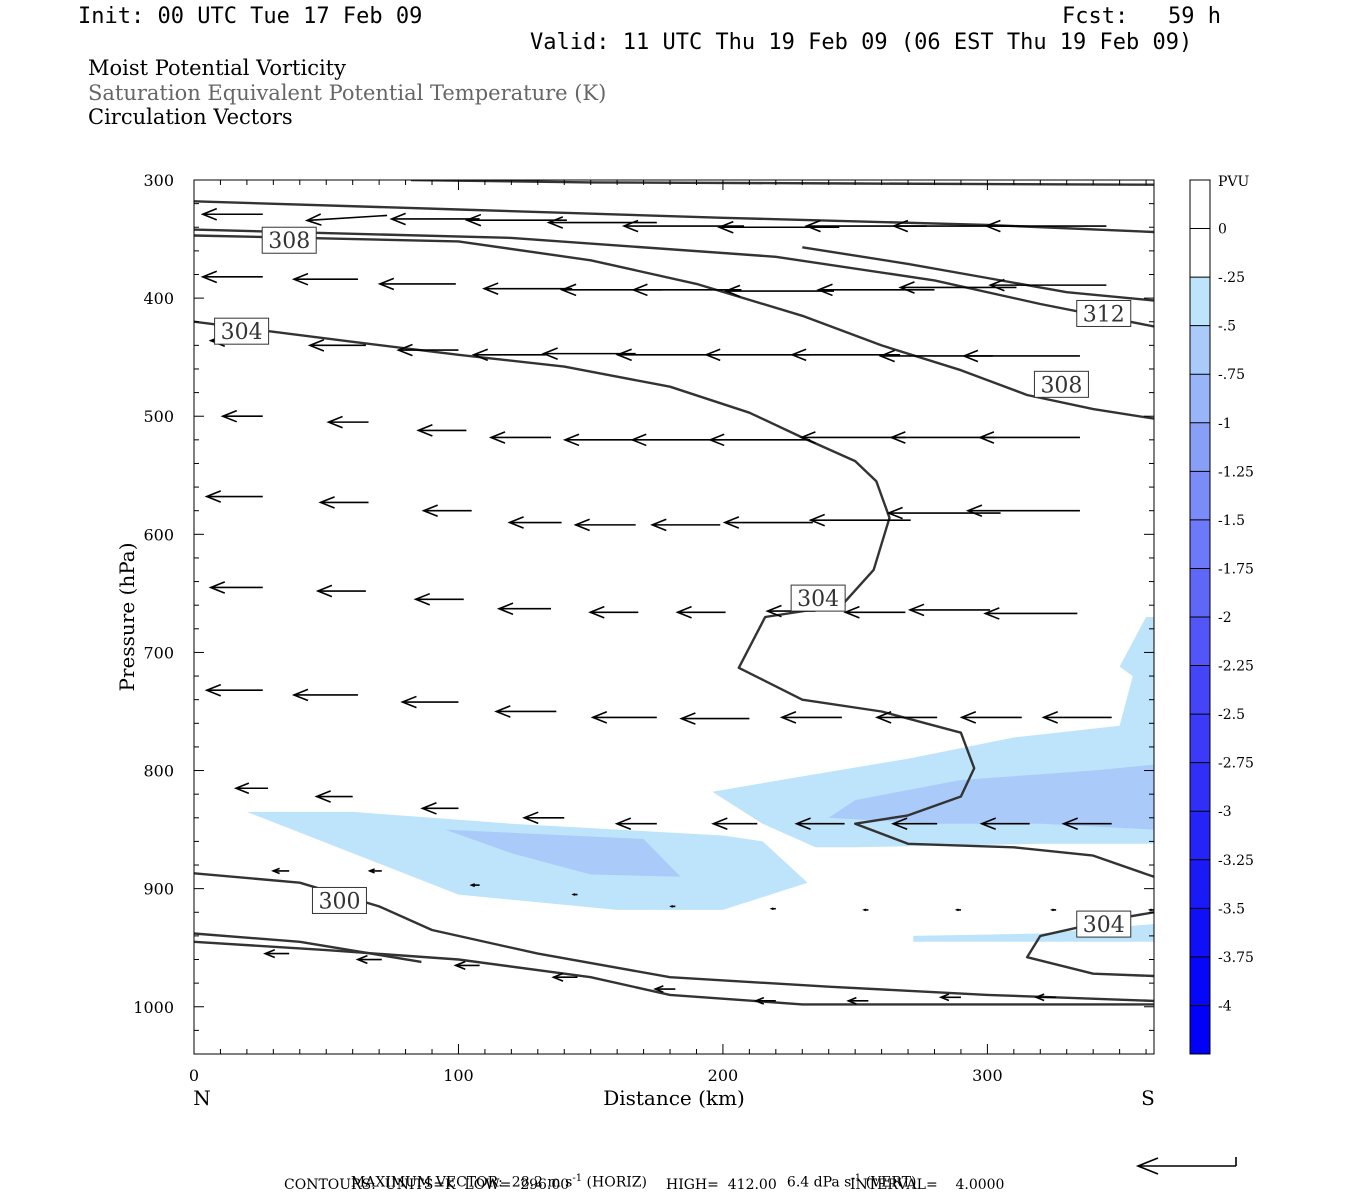 This screenshot has width=1350, height=1200. What do you see at coordinates (194, 1075) in the screenshot?
I see `x-tick-label: 0` at bounding box center [194, 1075].